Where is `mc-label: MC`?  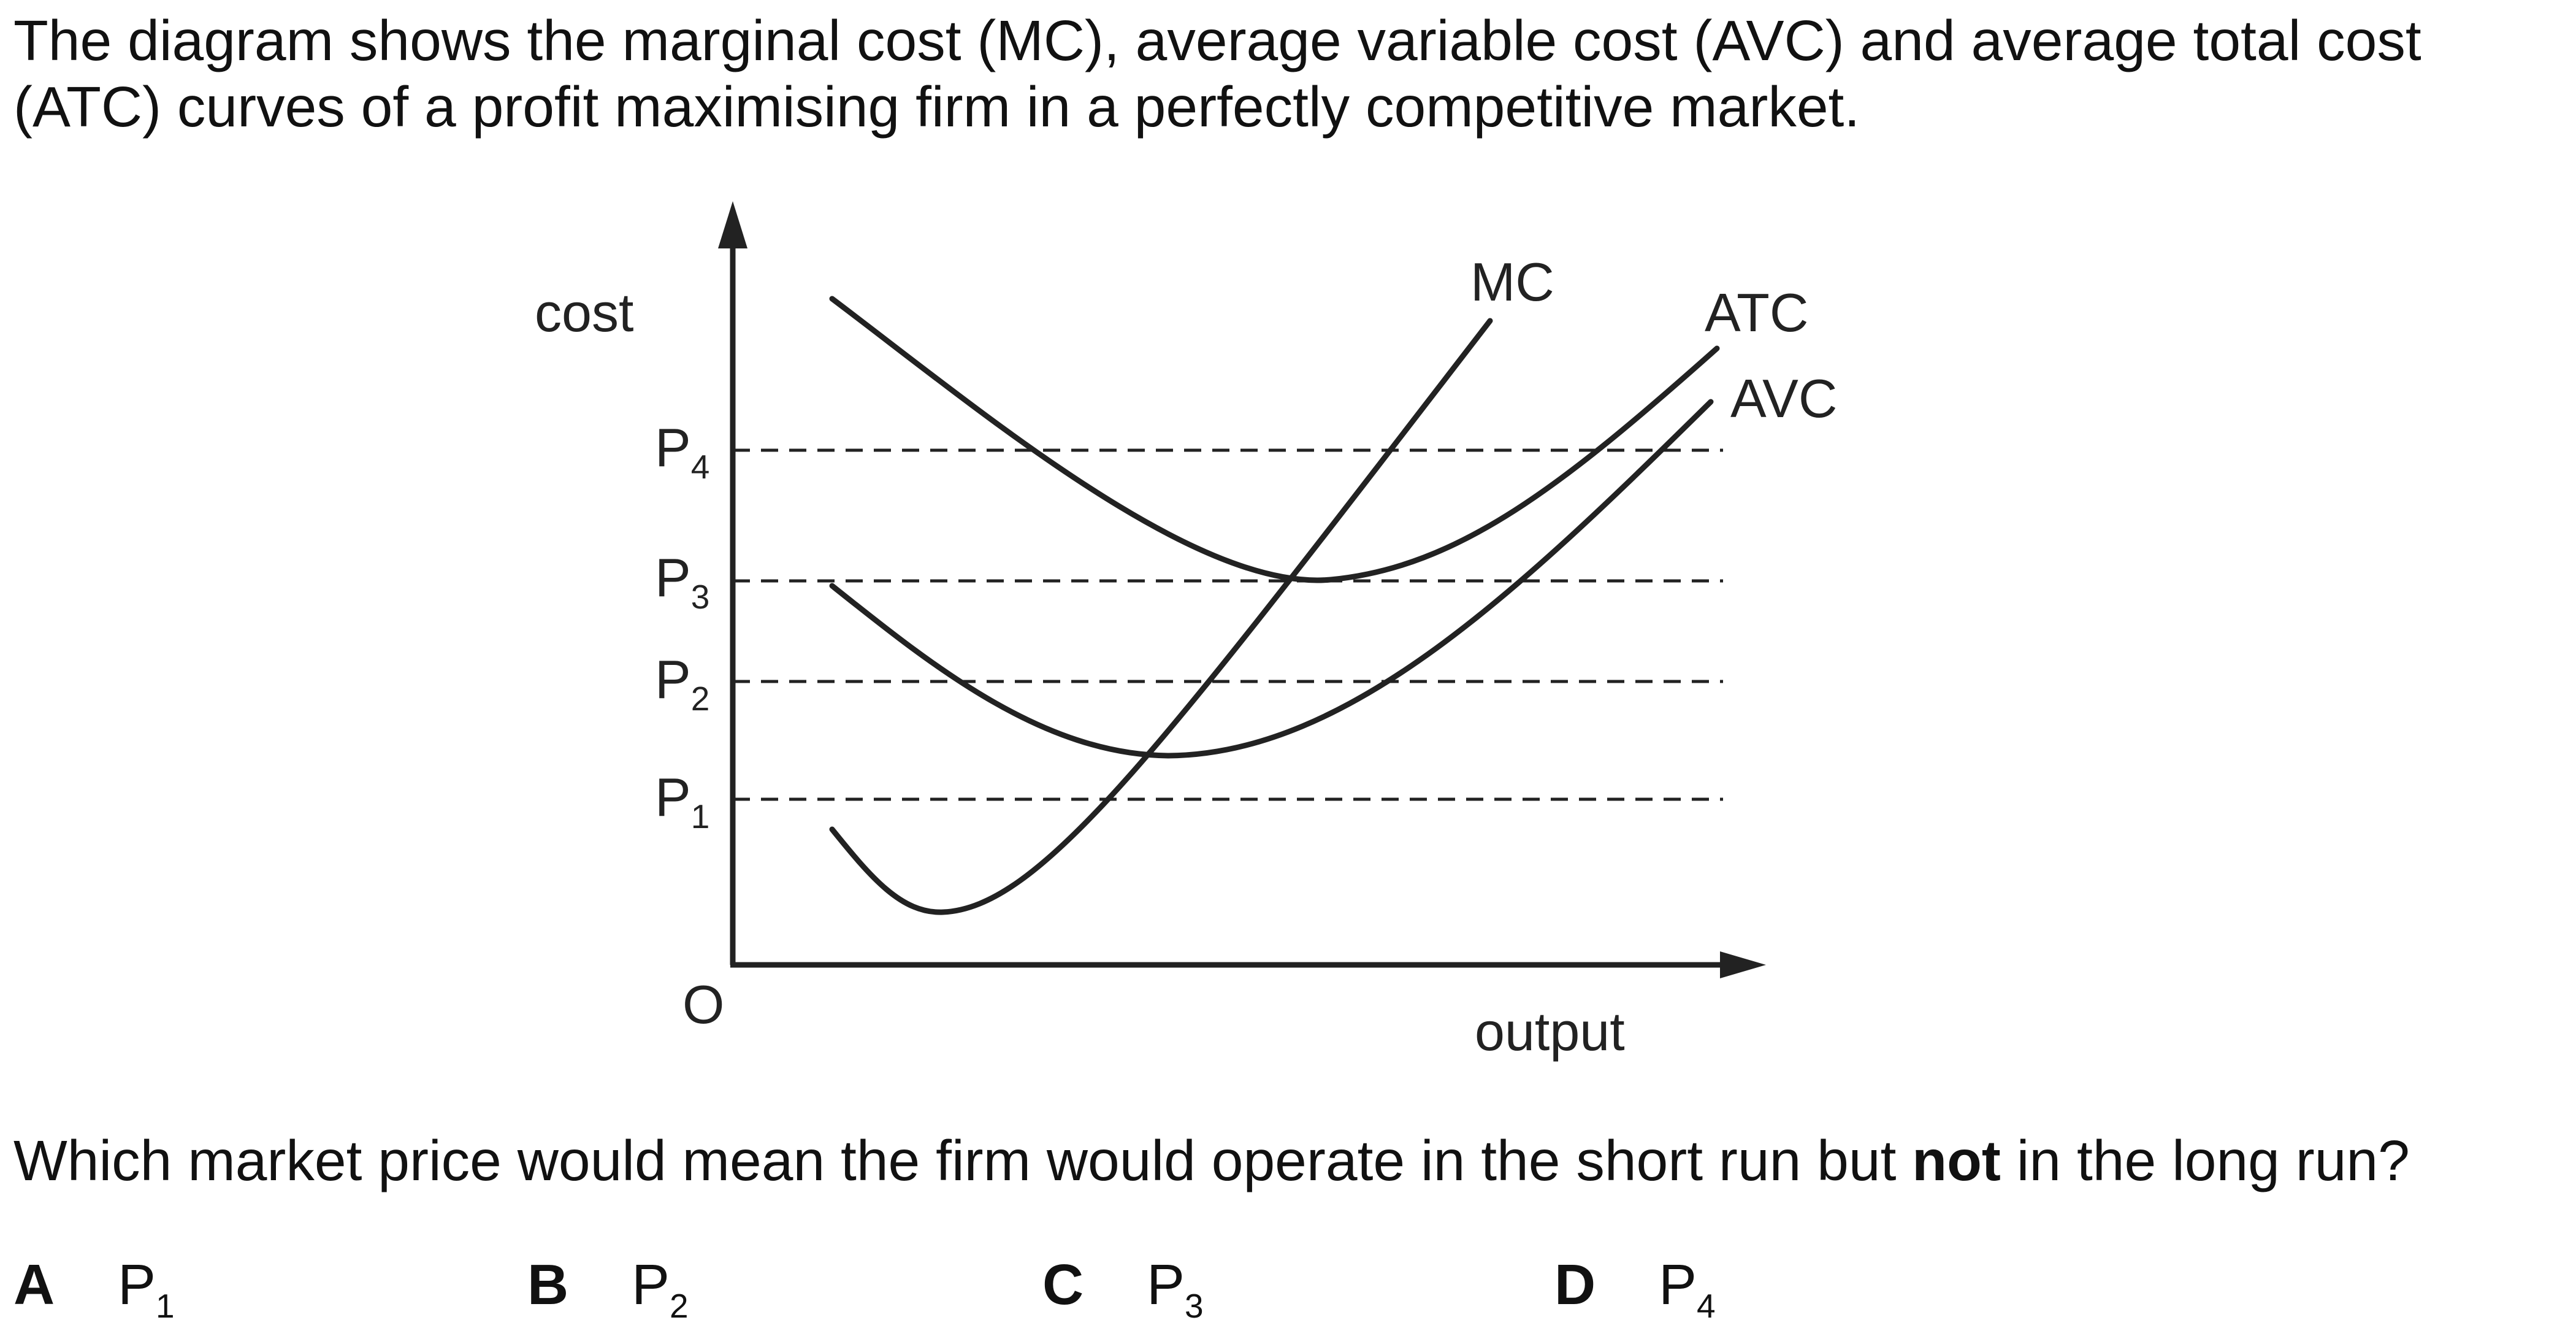 mc-label: MC is located at coordinates (1512, 281).